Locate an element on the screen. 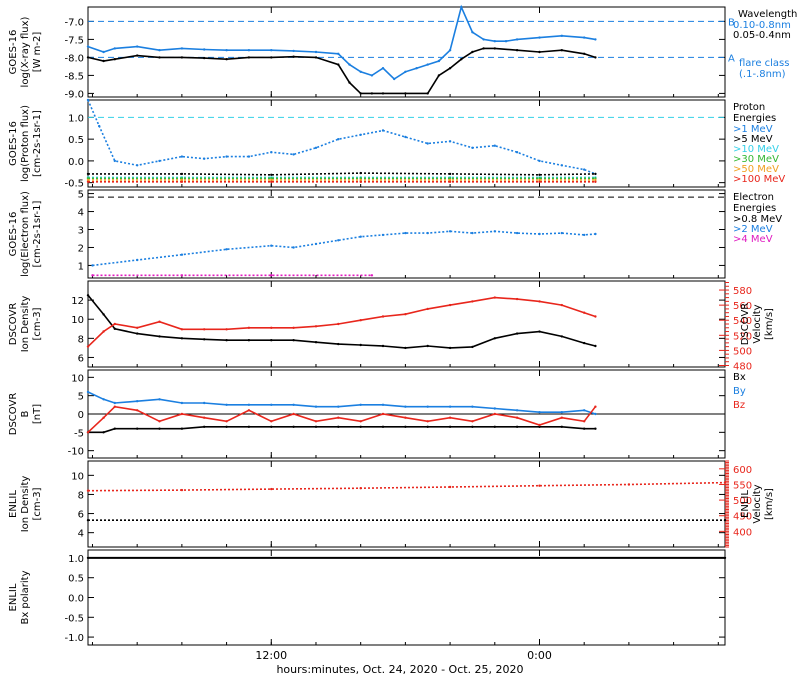 Image resolution: width=800 pixels, height=680 pixels. y2-tick-label: 580 is located at coordinates (742, 291).